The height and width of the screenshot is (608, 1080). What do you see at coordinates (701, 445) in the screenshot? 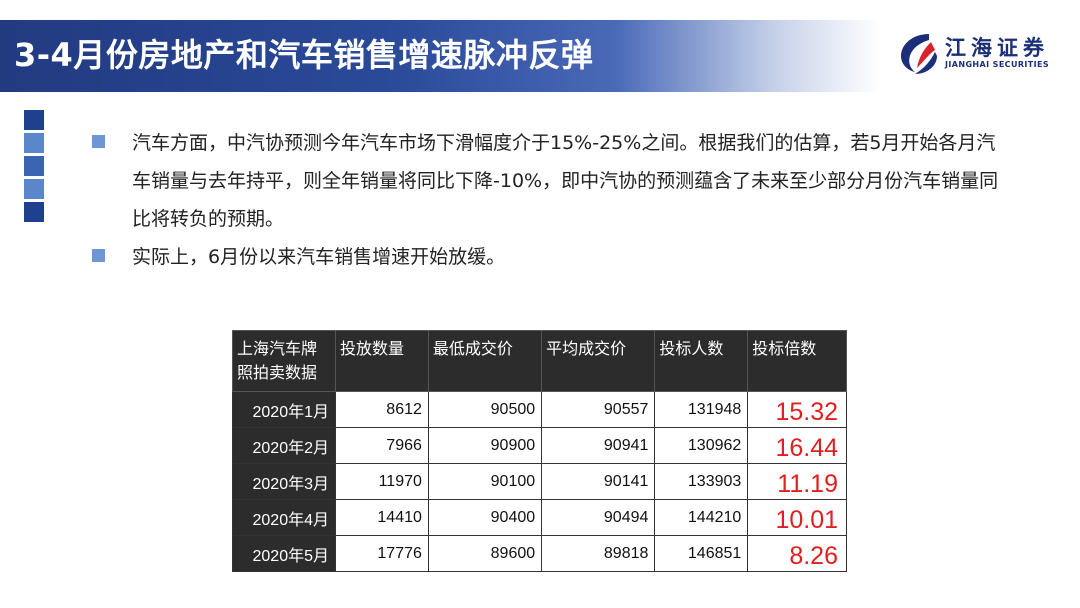
I see `table-cell: 130962` at bounding box center [701, 445].